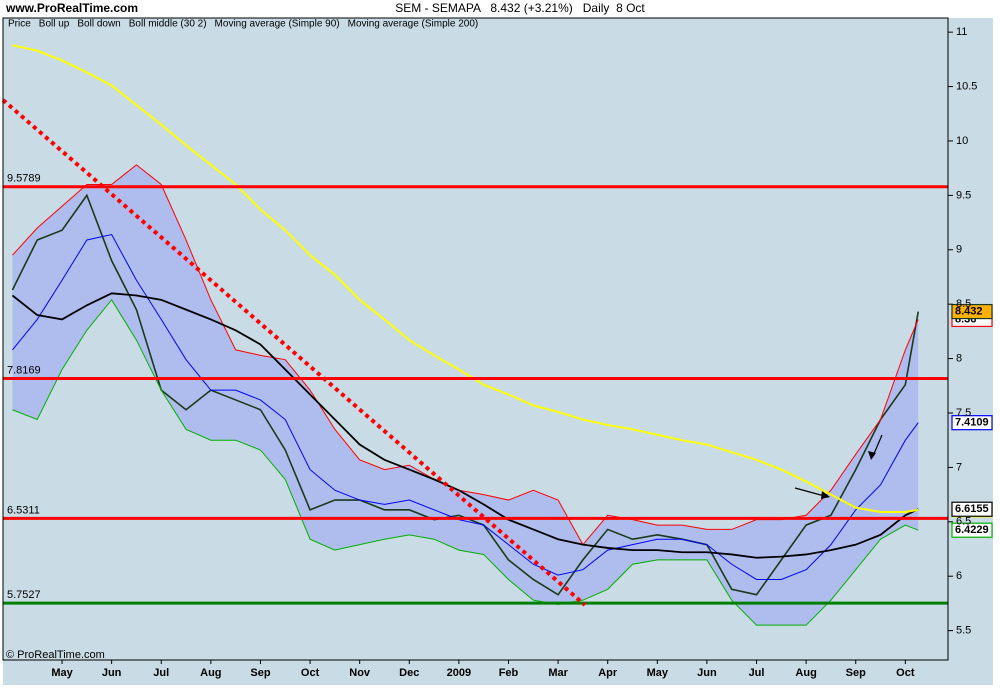  Describe the element at coordinates (55, 655) in the screenshot. I see `copyright: © ProRealTime.com` at that location.